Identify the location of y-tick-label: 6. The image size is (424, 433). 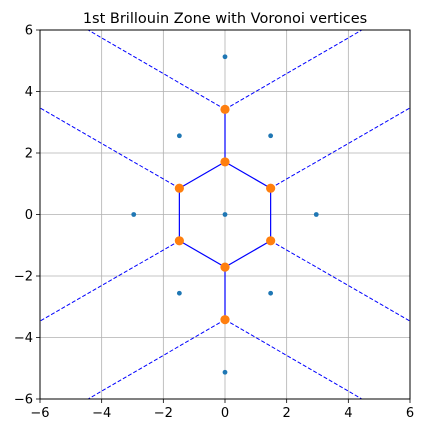
(29, 31).